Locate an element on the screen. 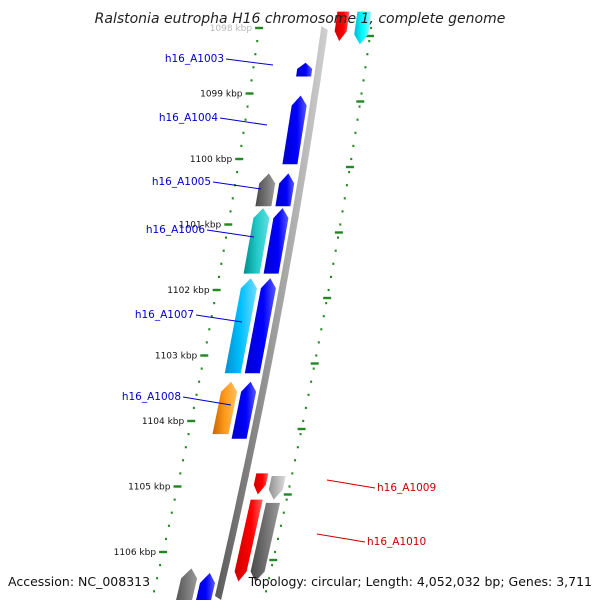 The width and height of the screenshot is (600, 600). gene-label-h16-a1010: h16_A1010 is located at coordinates (396, 542).